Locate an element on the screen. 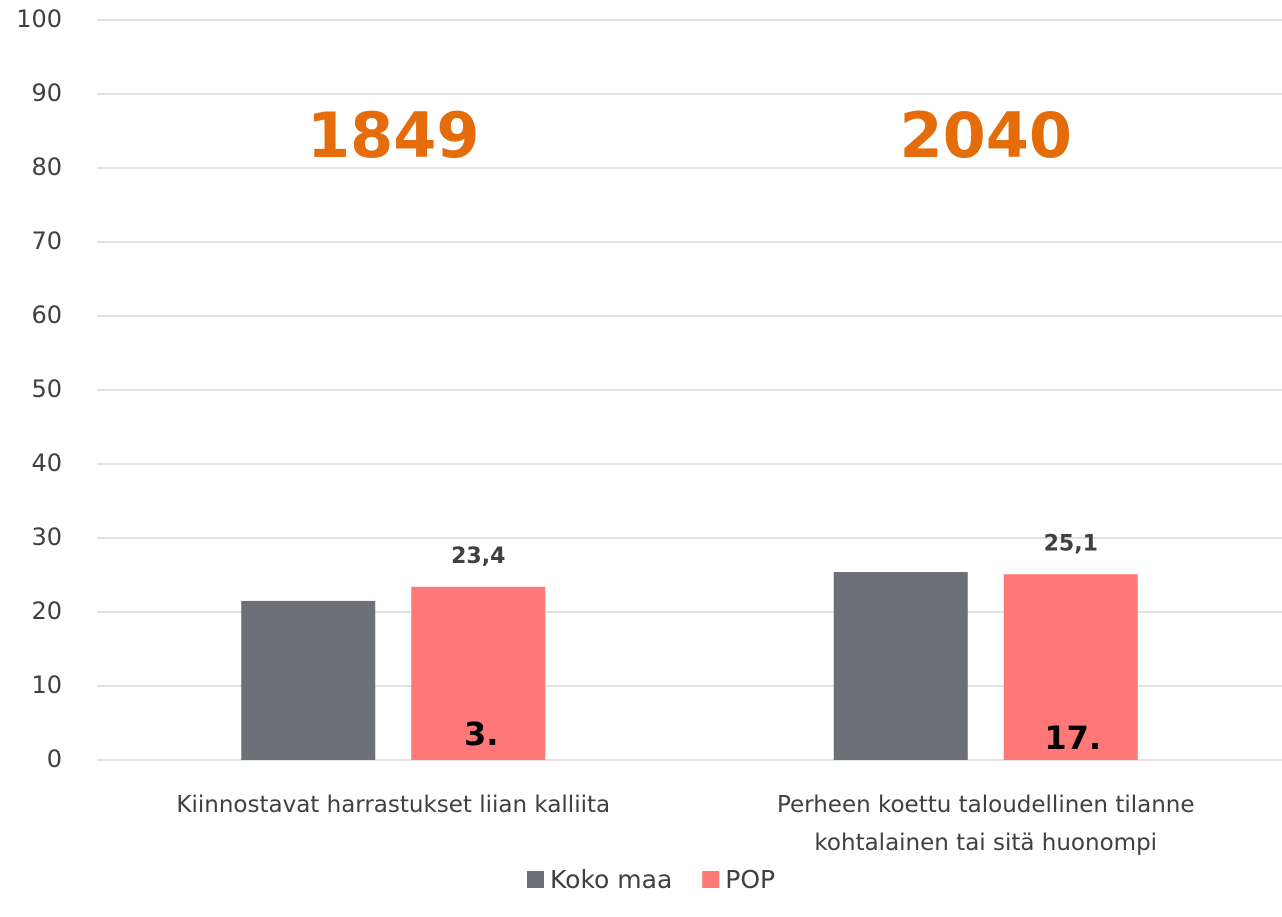 The width and height of the screenshot is (1282, 917). data-label: 25,1 is located at coordinates (1071, 543).